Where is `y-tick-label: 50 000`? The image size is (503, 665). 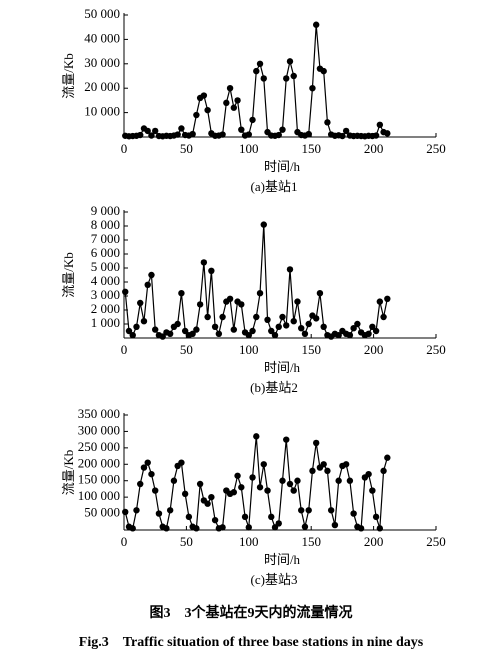
y-tick-label: 50 000 is located at coordinates (102, 13).